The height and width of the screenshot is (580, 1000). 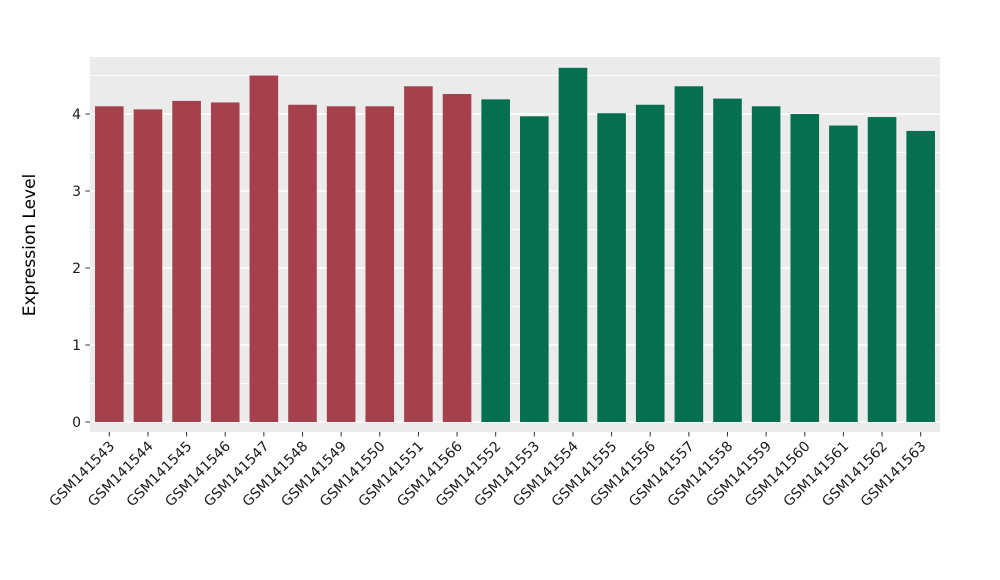 What do you see at coordinates (76, 115) in the screenshot?
I see `y-tick-label: 4` at bounding box center [76, 115].